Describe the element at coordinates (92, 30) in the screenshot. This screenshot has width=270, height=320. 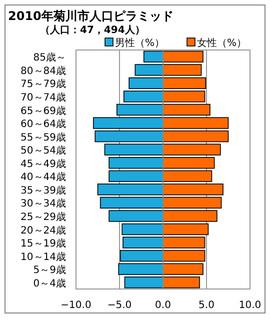
I see `chart-subtitle: （人口：47，494人）` at that location.